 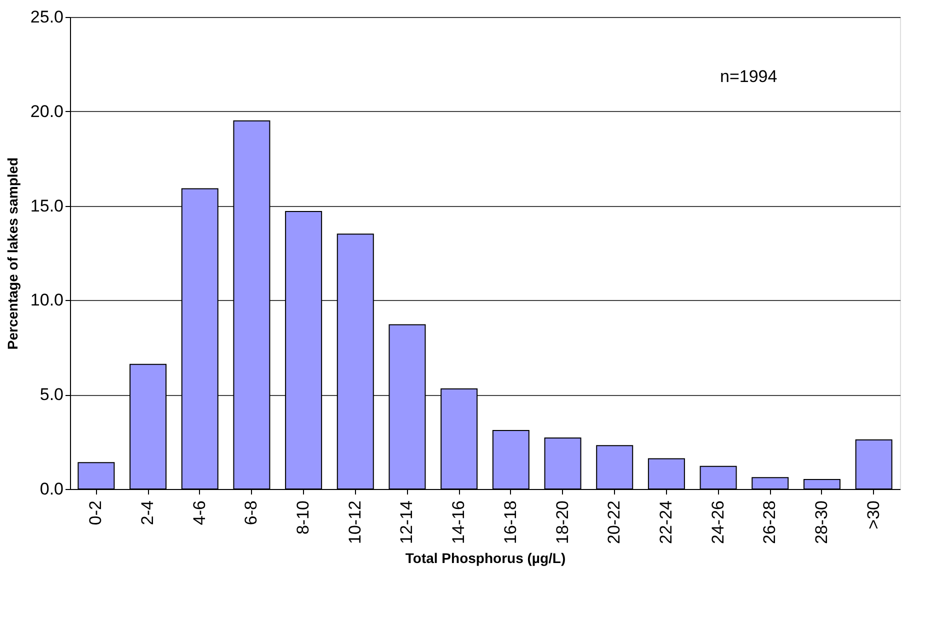 I want to click on x-tick-label: 4-6, so click(x=199, y=513).